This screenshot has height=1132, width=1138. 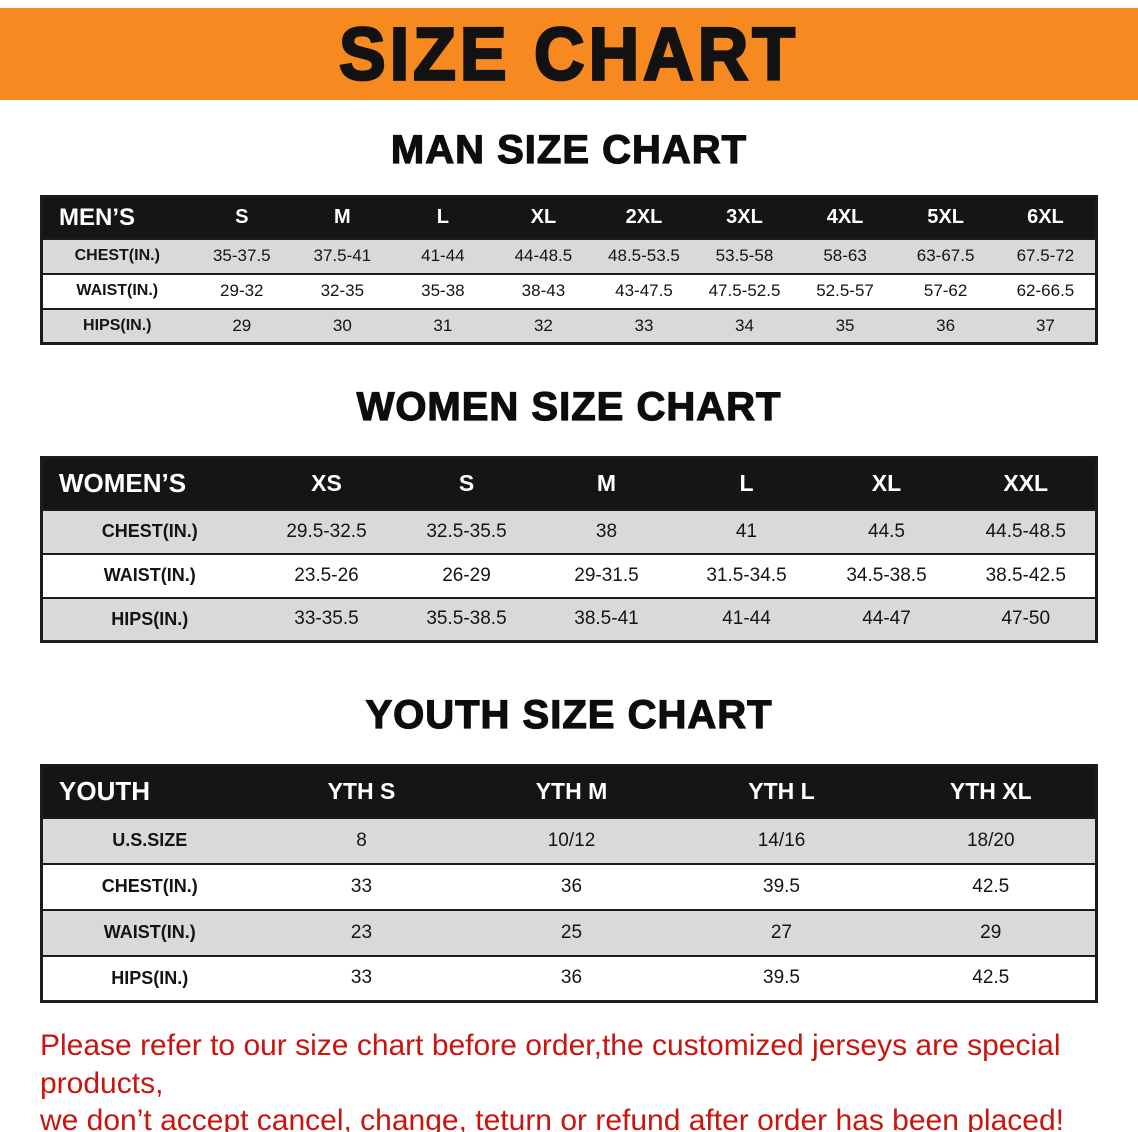 I want to click on size-header-cell: 4XL, so click(x=845, y=217).